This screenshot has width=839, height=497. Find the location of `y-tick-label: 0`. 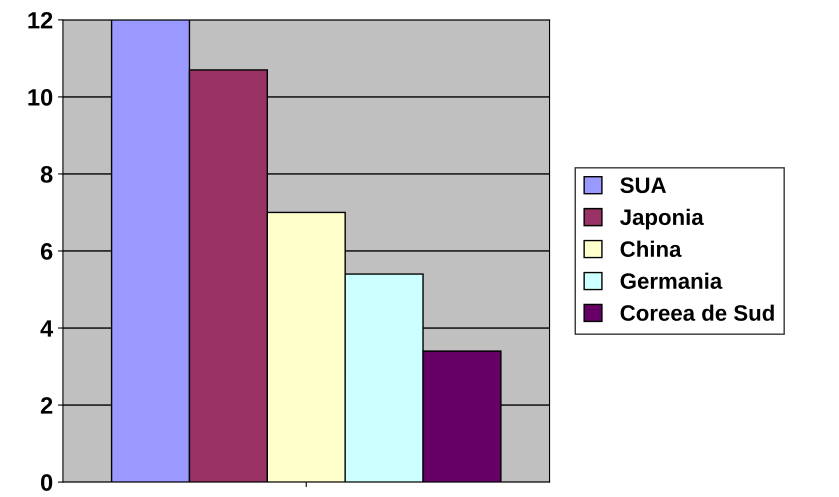

y-tick-label: 0 is located at coordinates (46, 482).